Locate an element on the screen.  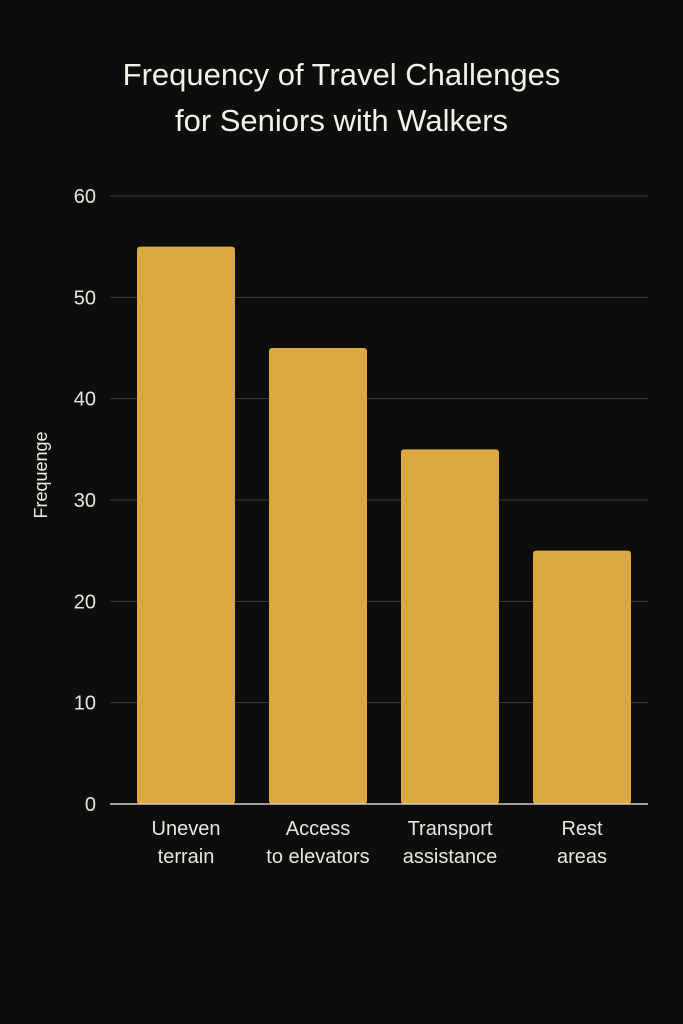
x-category-label: Rest is located at coordinates (582, 829).